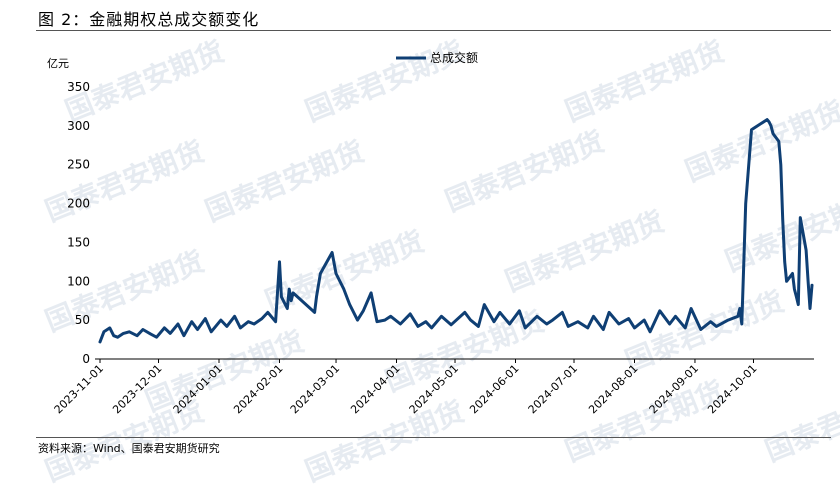 The image size is (840, 490). I want to click on x-tick-label: 2024-08-01, so click(613, 389).